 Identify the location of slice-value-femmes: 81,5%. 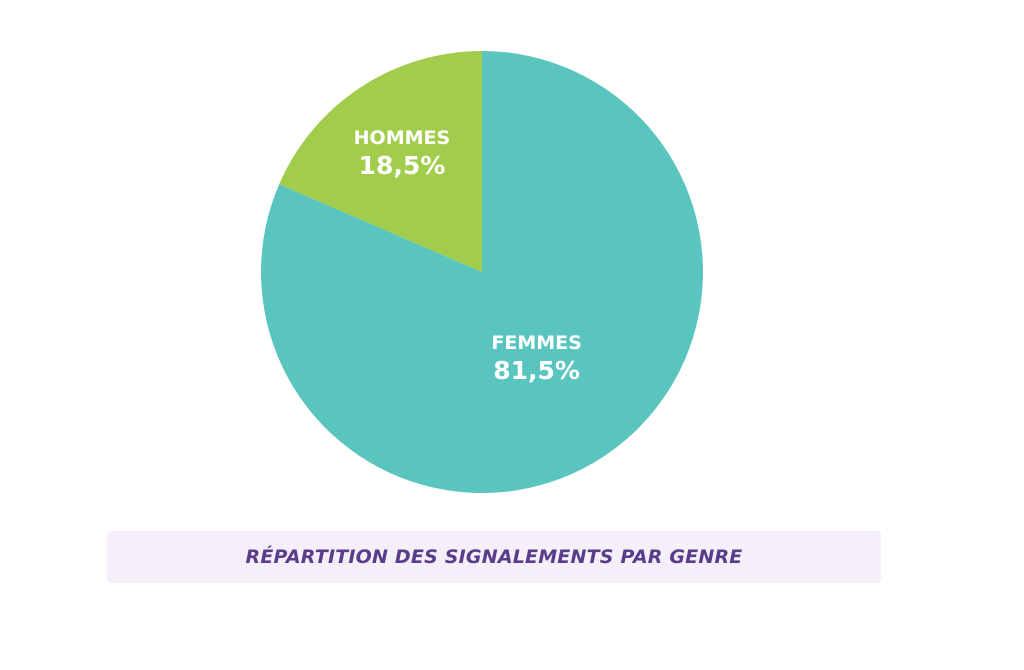
(536, 370).